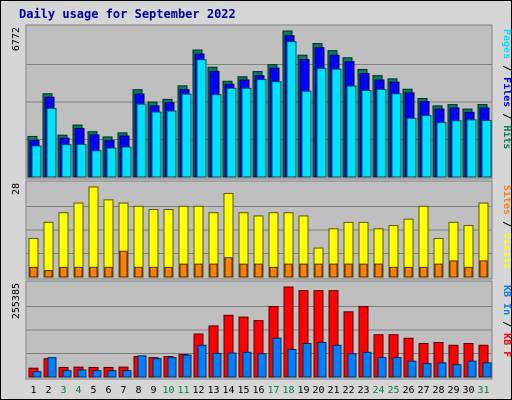 The width and height of the screenshot is (512, 400). Describe the element at coordinates (16, 39) in the screenshot. I see `panel-pages-max-label: 6772` at that location.